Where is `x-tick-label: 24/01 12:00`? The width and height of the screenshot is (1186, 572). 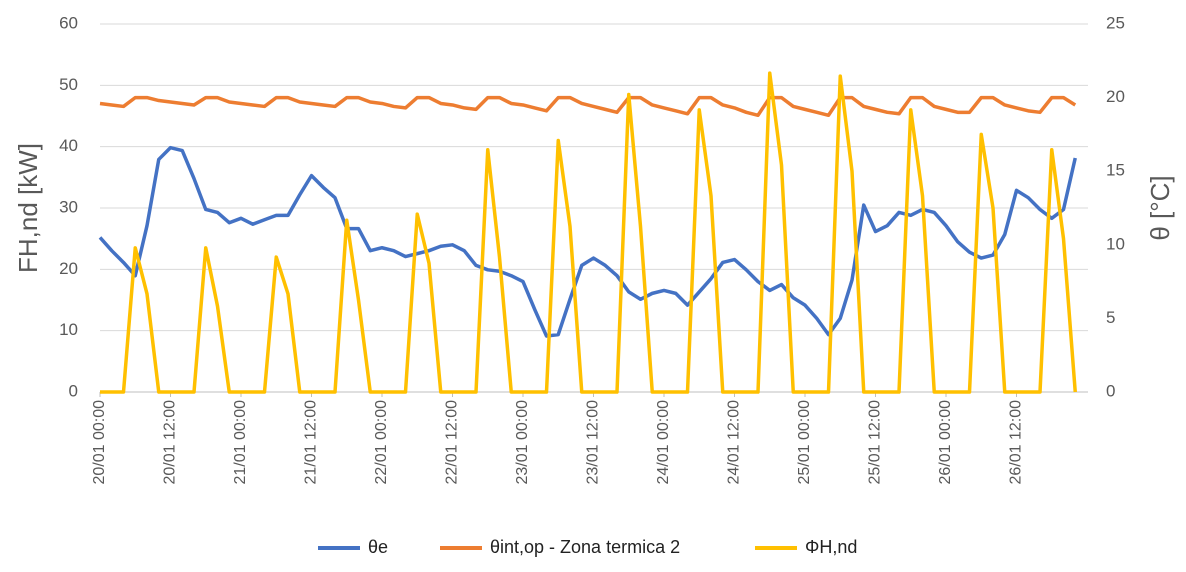 x-tick-label: 24/01 12:00 is located at coordinates (734, 442).